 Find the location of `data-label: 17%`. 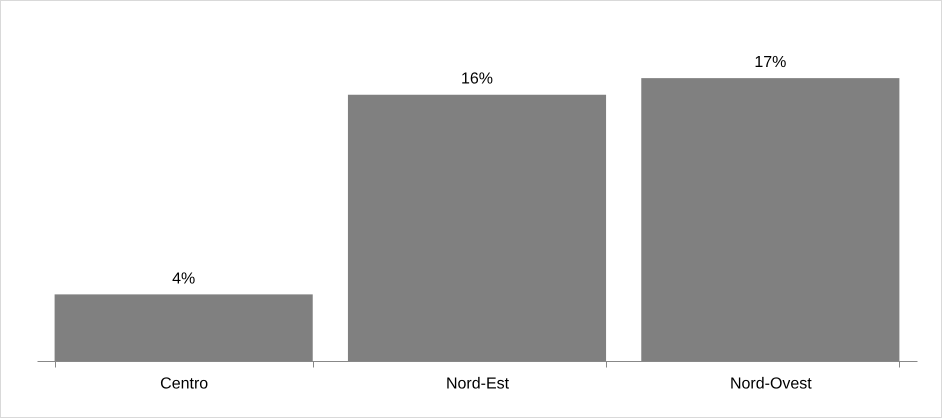

data-label: 17% is located at coordinates (770, 63).